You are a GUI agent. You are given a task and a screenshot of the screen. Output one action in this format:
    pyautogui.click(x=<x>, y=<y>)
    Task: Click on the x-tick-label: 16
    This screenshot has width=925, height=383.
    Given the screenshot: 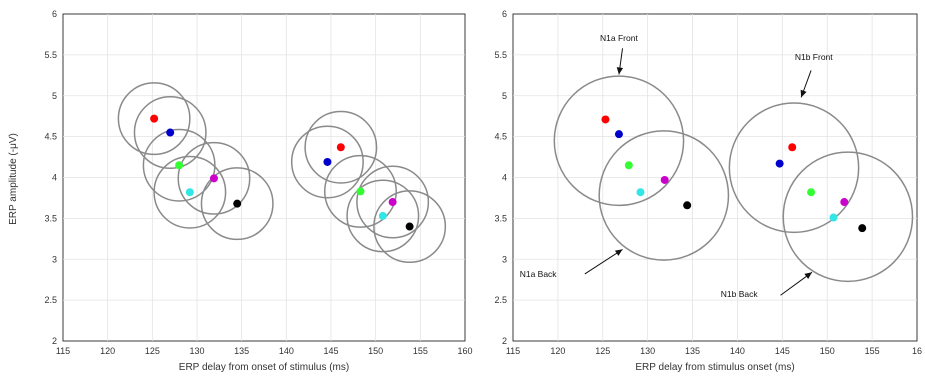 What is the action you would take?
    pyautogui.click(x=917, y=351)
    